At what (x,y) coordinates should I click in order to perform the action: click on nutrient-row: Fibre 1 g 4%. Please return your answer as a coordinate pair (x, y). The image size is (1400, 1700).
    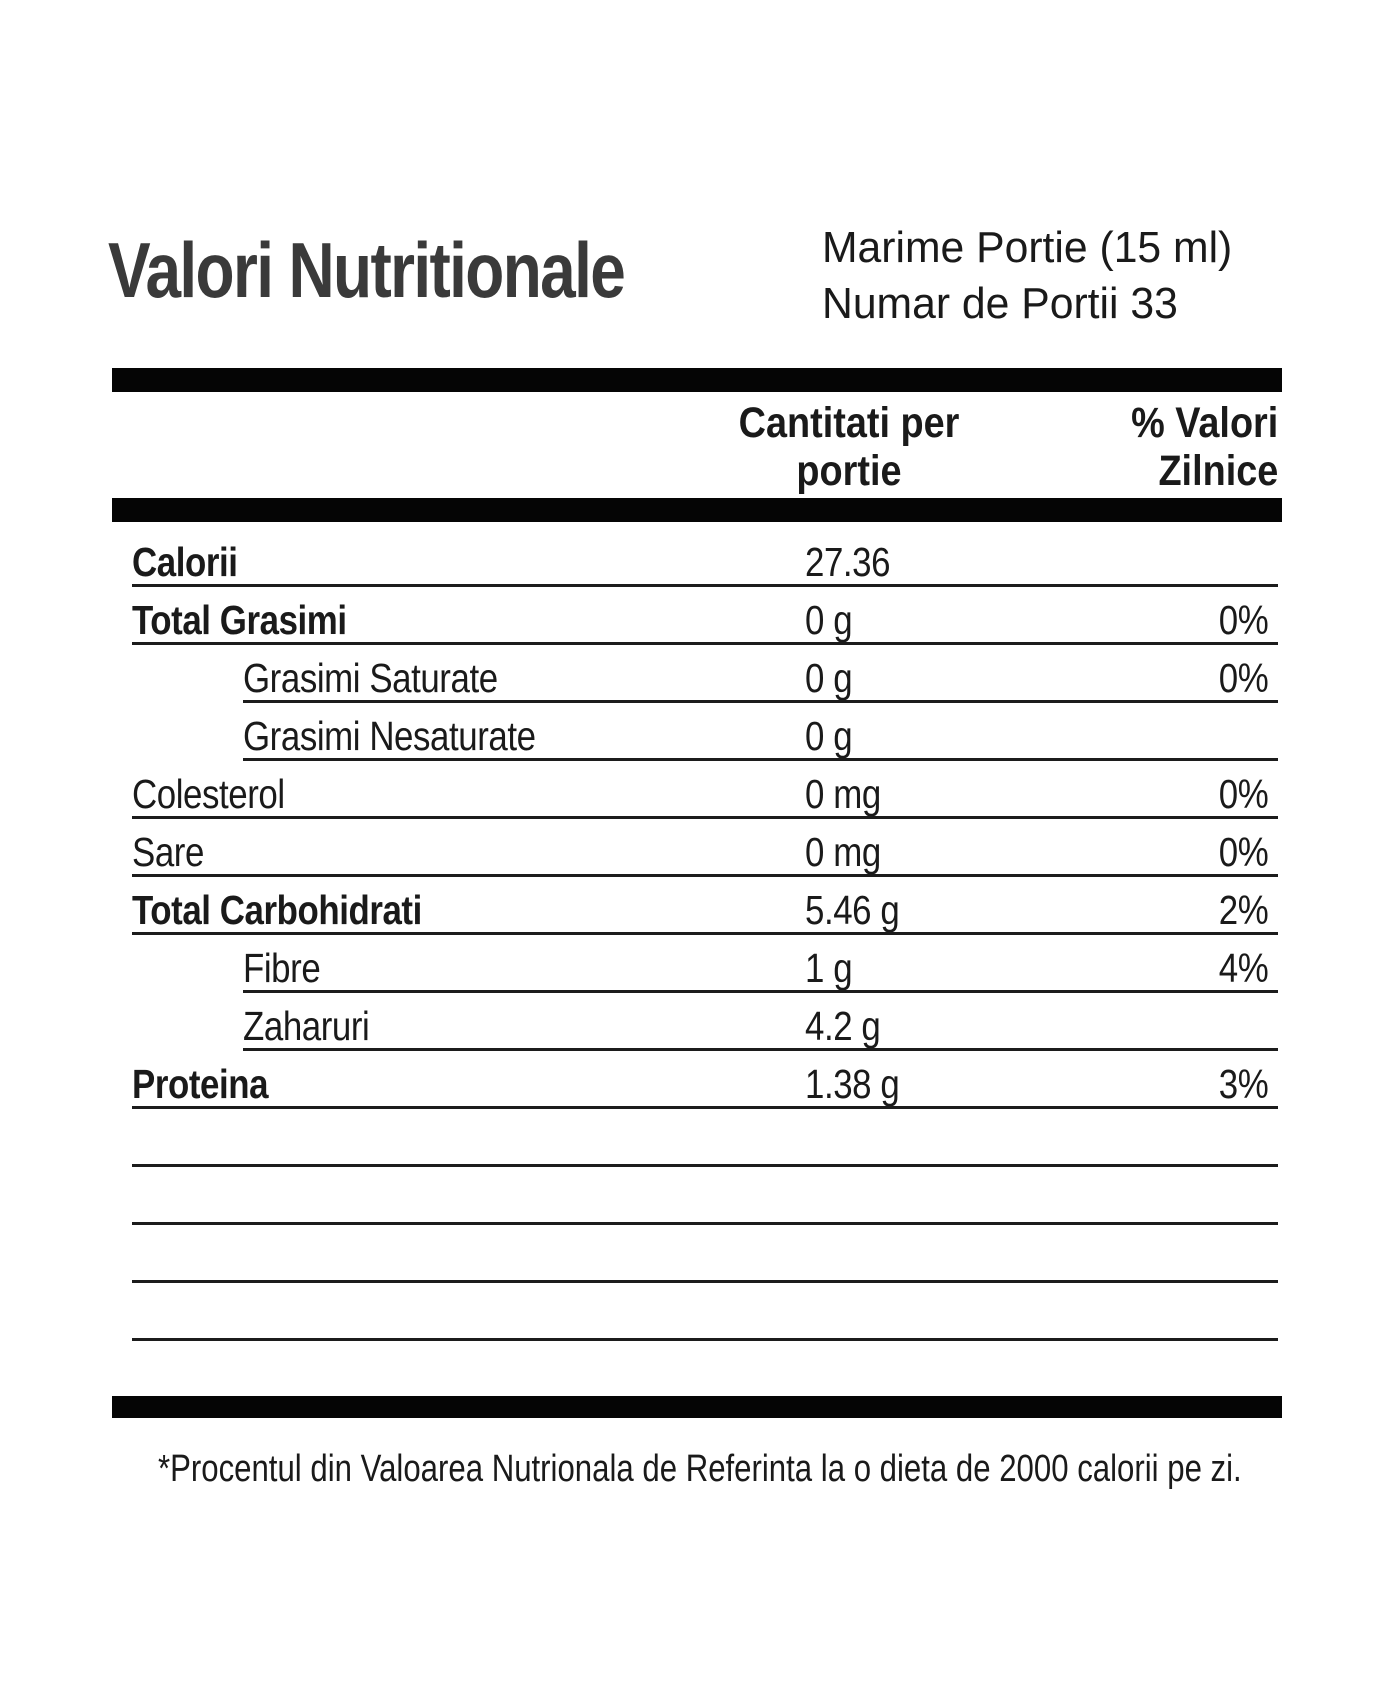
    Looking at the image, I should click on (697, 964).